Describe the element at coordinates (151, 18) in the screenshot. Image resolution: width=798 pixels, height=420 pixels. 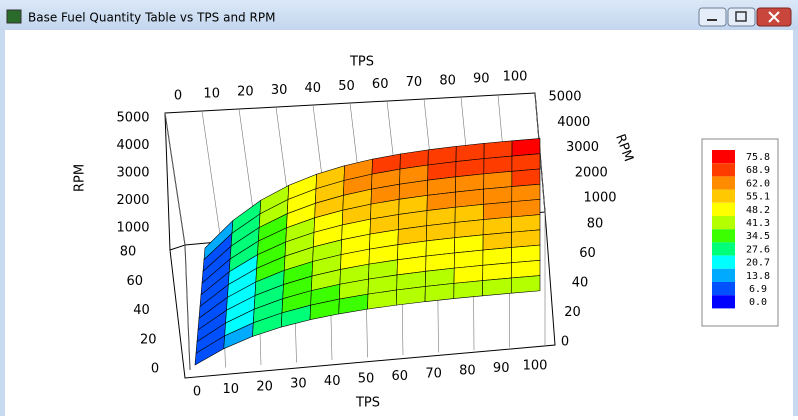
I see `window-title: Base Fuel Quantity Table vs TPS and RPM` at that location.